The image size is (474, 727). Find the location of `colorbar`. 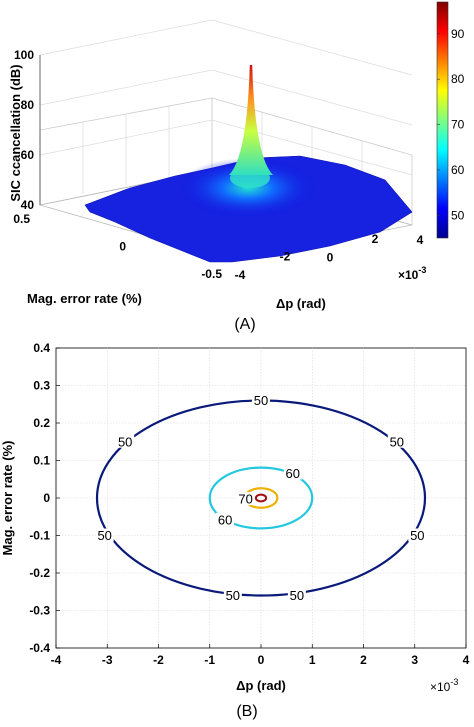

colorbar is located at coordinates (442, 120).